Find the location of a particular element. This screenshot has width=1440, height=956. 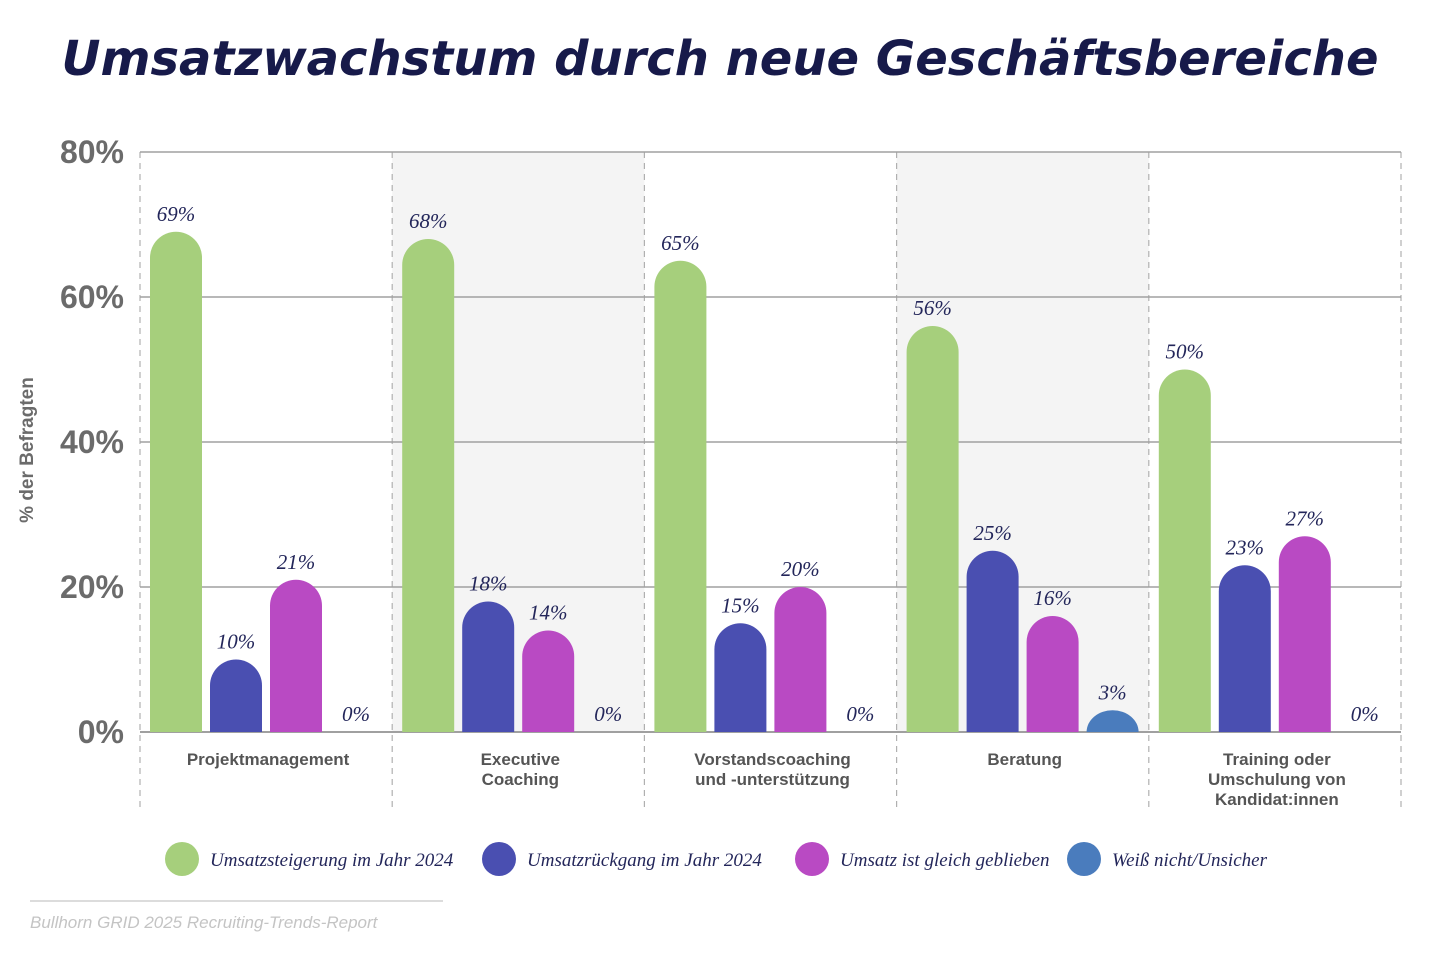

y-tick-label: 0% is located at coordinates (101, 732).